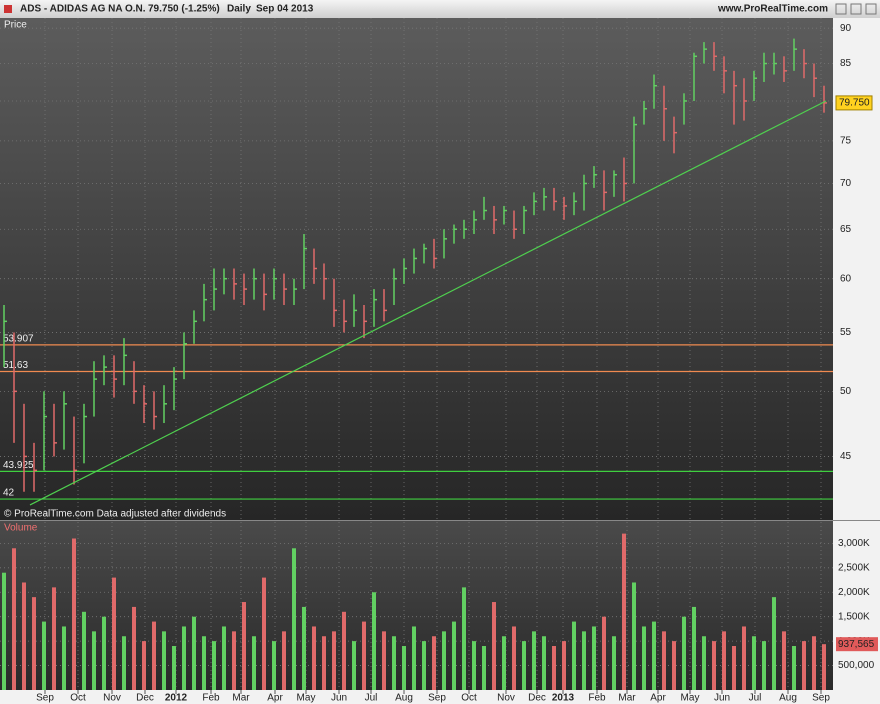 This screenshot has height=704, width=880. I want to click on y-tick-label: 3,000K, so click(854, 543).